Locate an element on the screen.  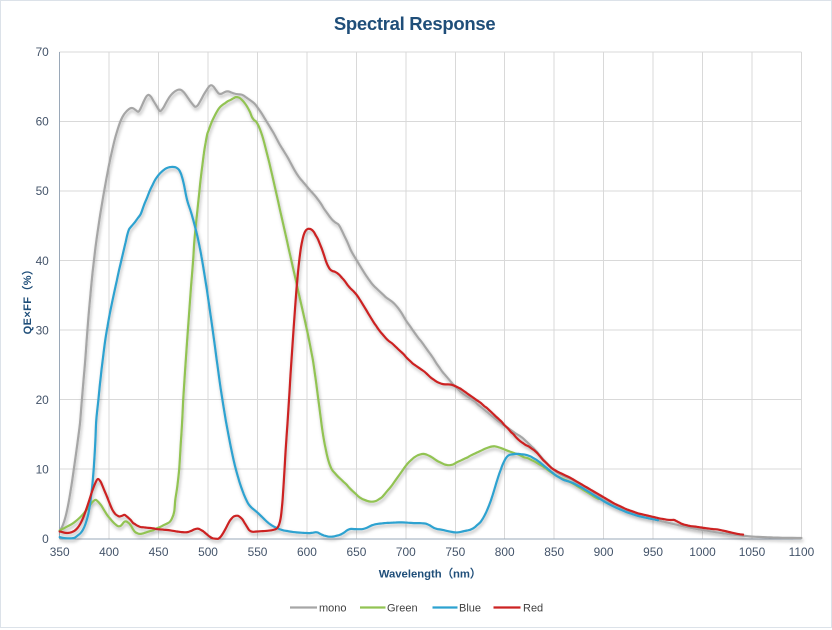
svg-text: 50 is located at coordinates (43, 191).